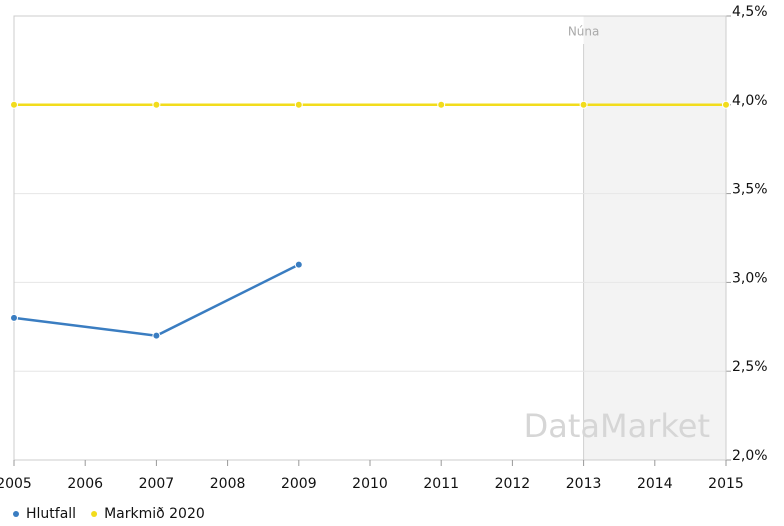 This screenshot has height=526, width=784. What do you see at coordinates (156, 300) in the screenshot?
I see `series-line` at bounding box center [156, 300].